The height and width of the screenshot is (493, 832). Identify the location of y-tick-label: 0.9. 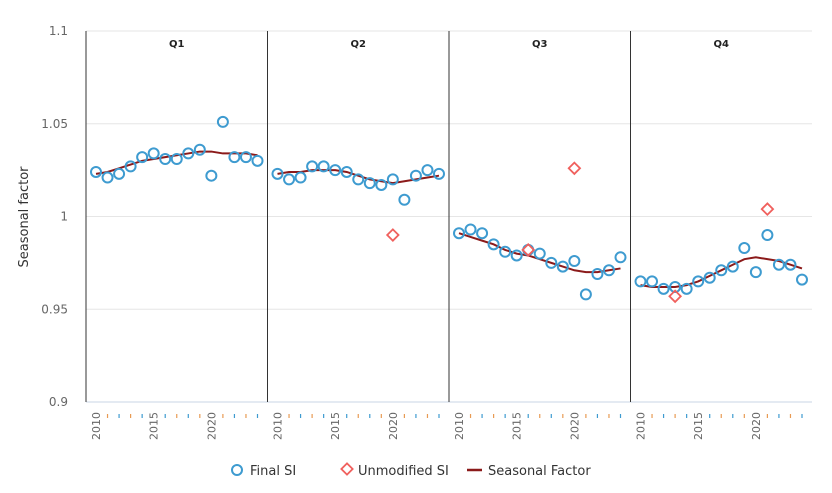
(58, 402).